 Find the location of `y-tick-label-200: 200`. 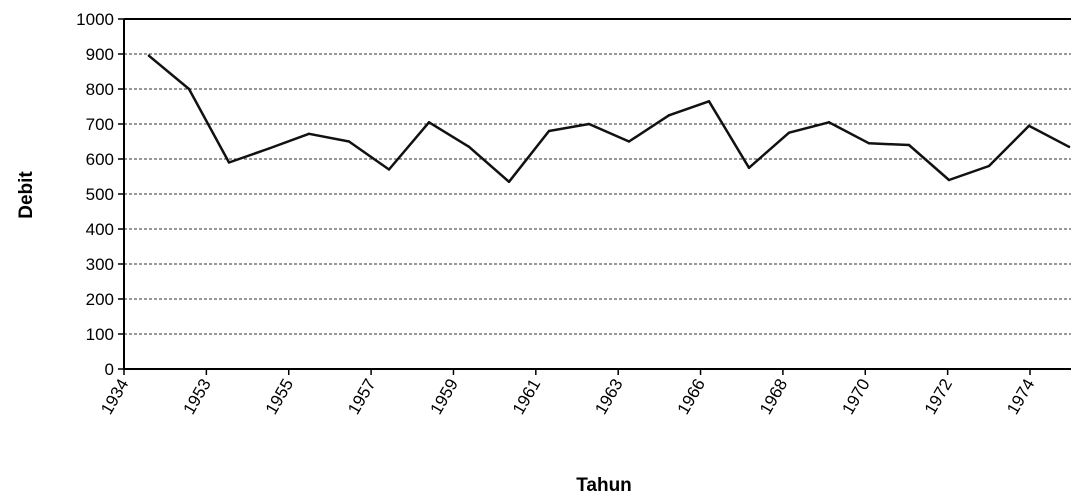

y-tick-label-200: 200 is located at coordinates (100, 299).